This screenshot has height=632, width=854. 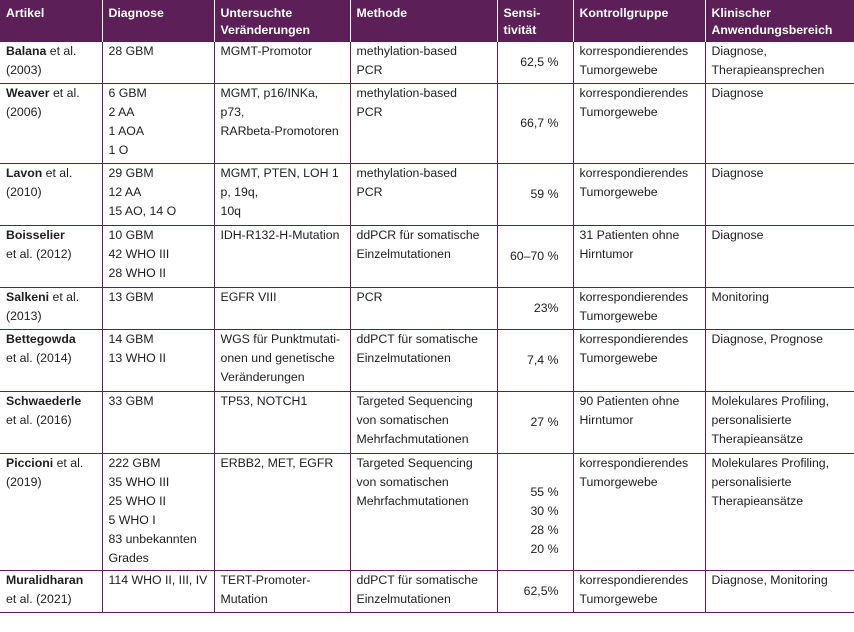 I want to click on cell-artikel: Bettegowda et al. (2014), so click(x=51, y=360).